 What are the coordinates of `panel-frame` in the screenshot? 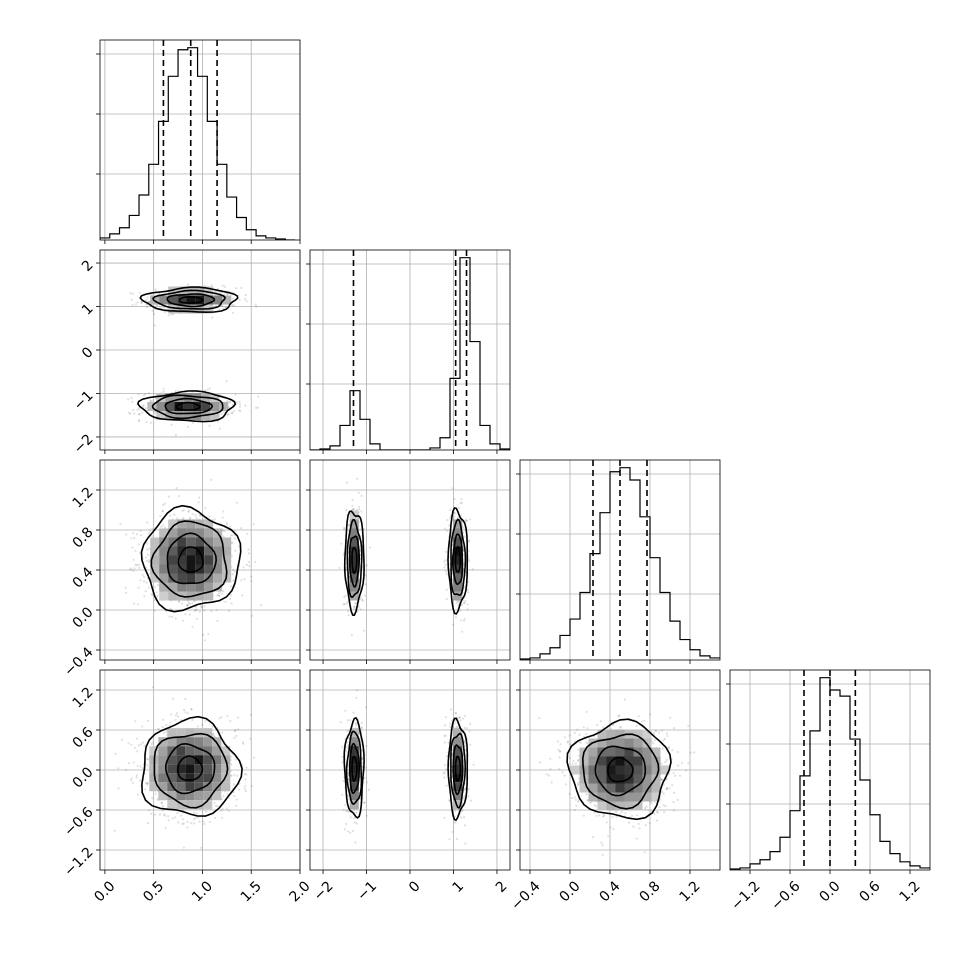 It's located at (200, 770).